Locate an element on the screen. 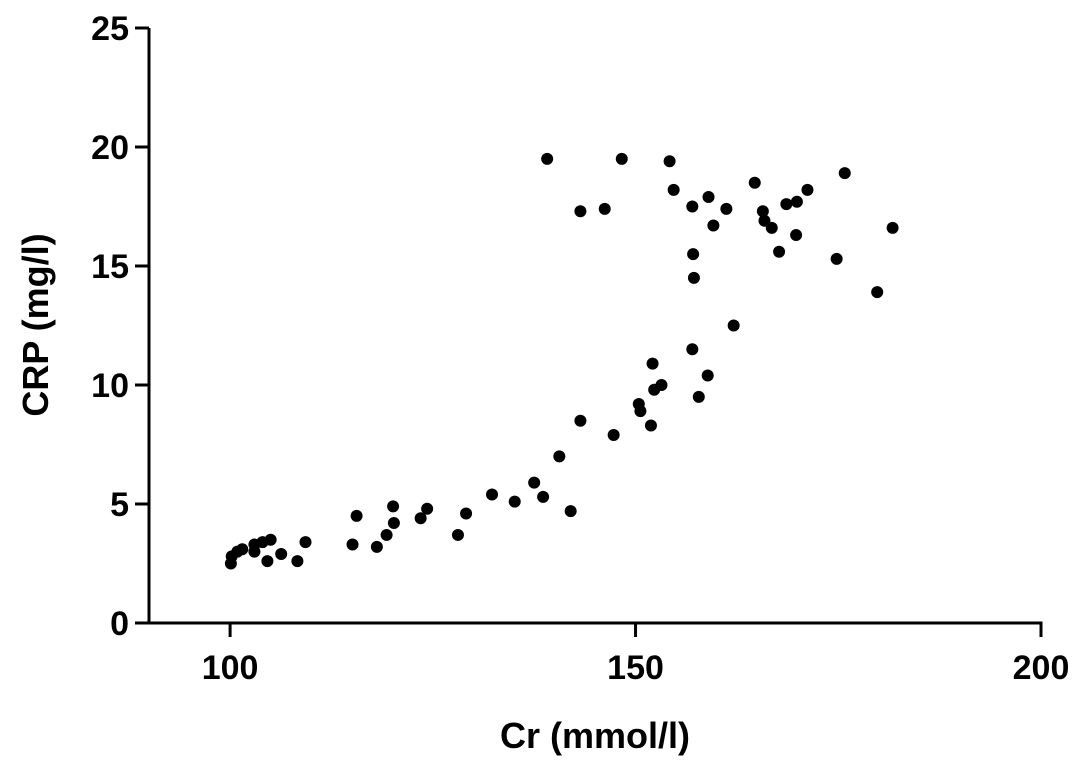  x-tick-label: 100 is located at coordinates (230, 668).